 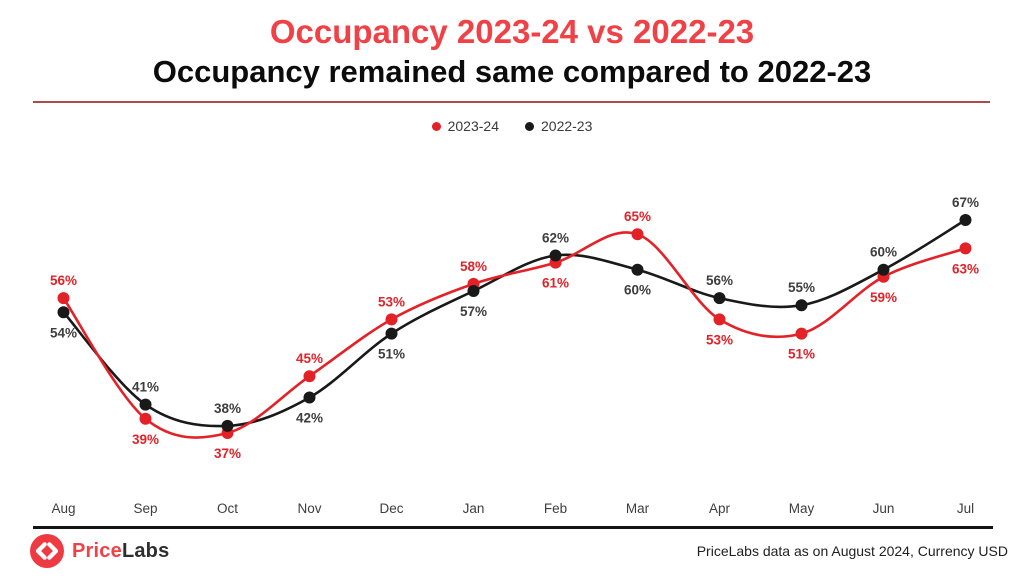 What do you see at coordinates (719, 319) in the screenshot?
I see `data-point-dot-2023-24-Apr` at bounding box center [719, 319].